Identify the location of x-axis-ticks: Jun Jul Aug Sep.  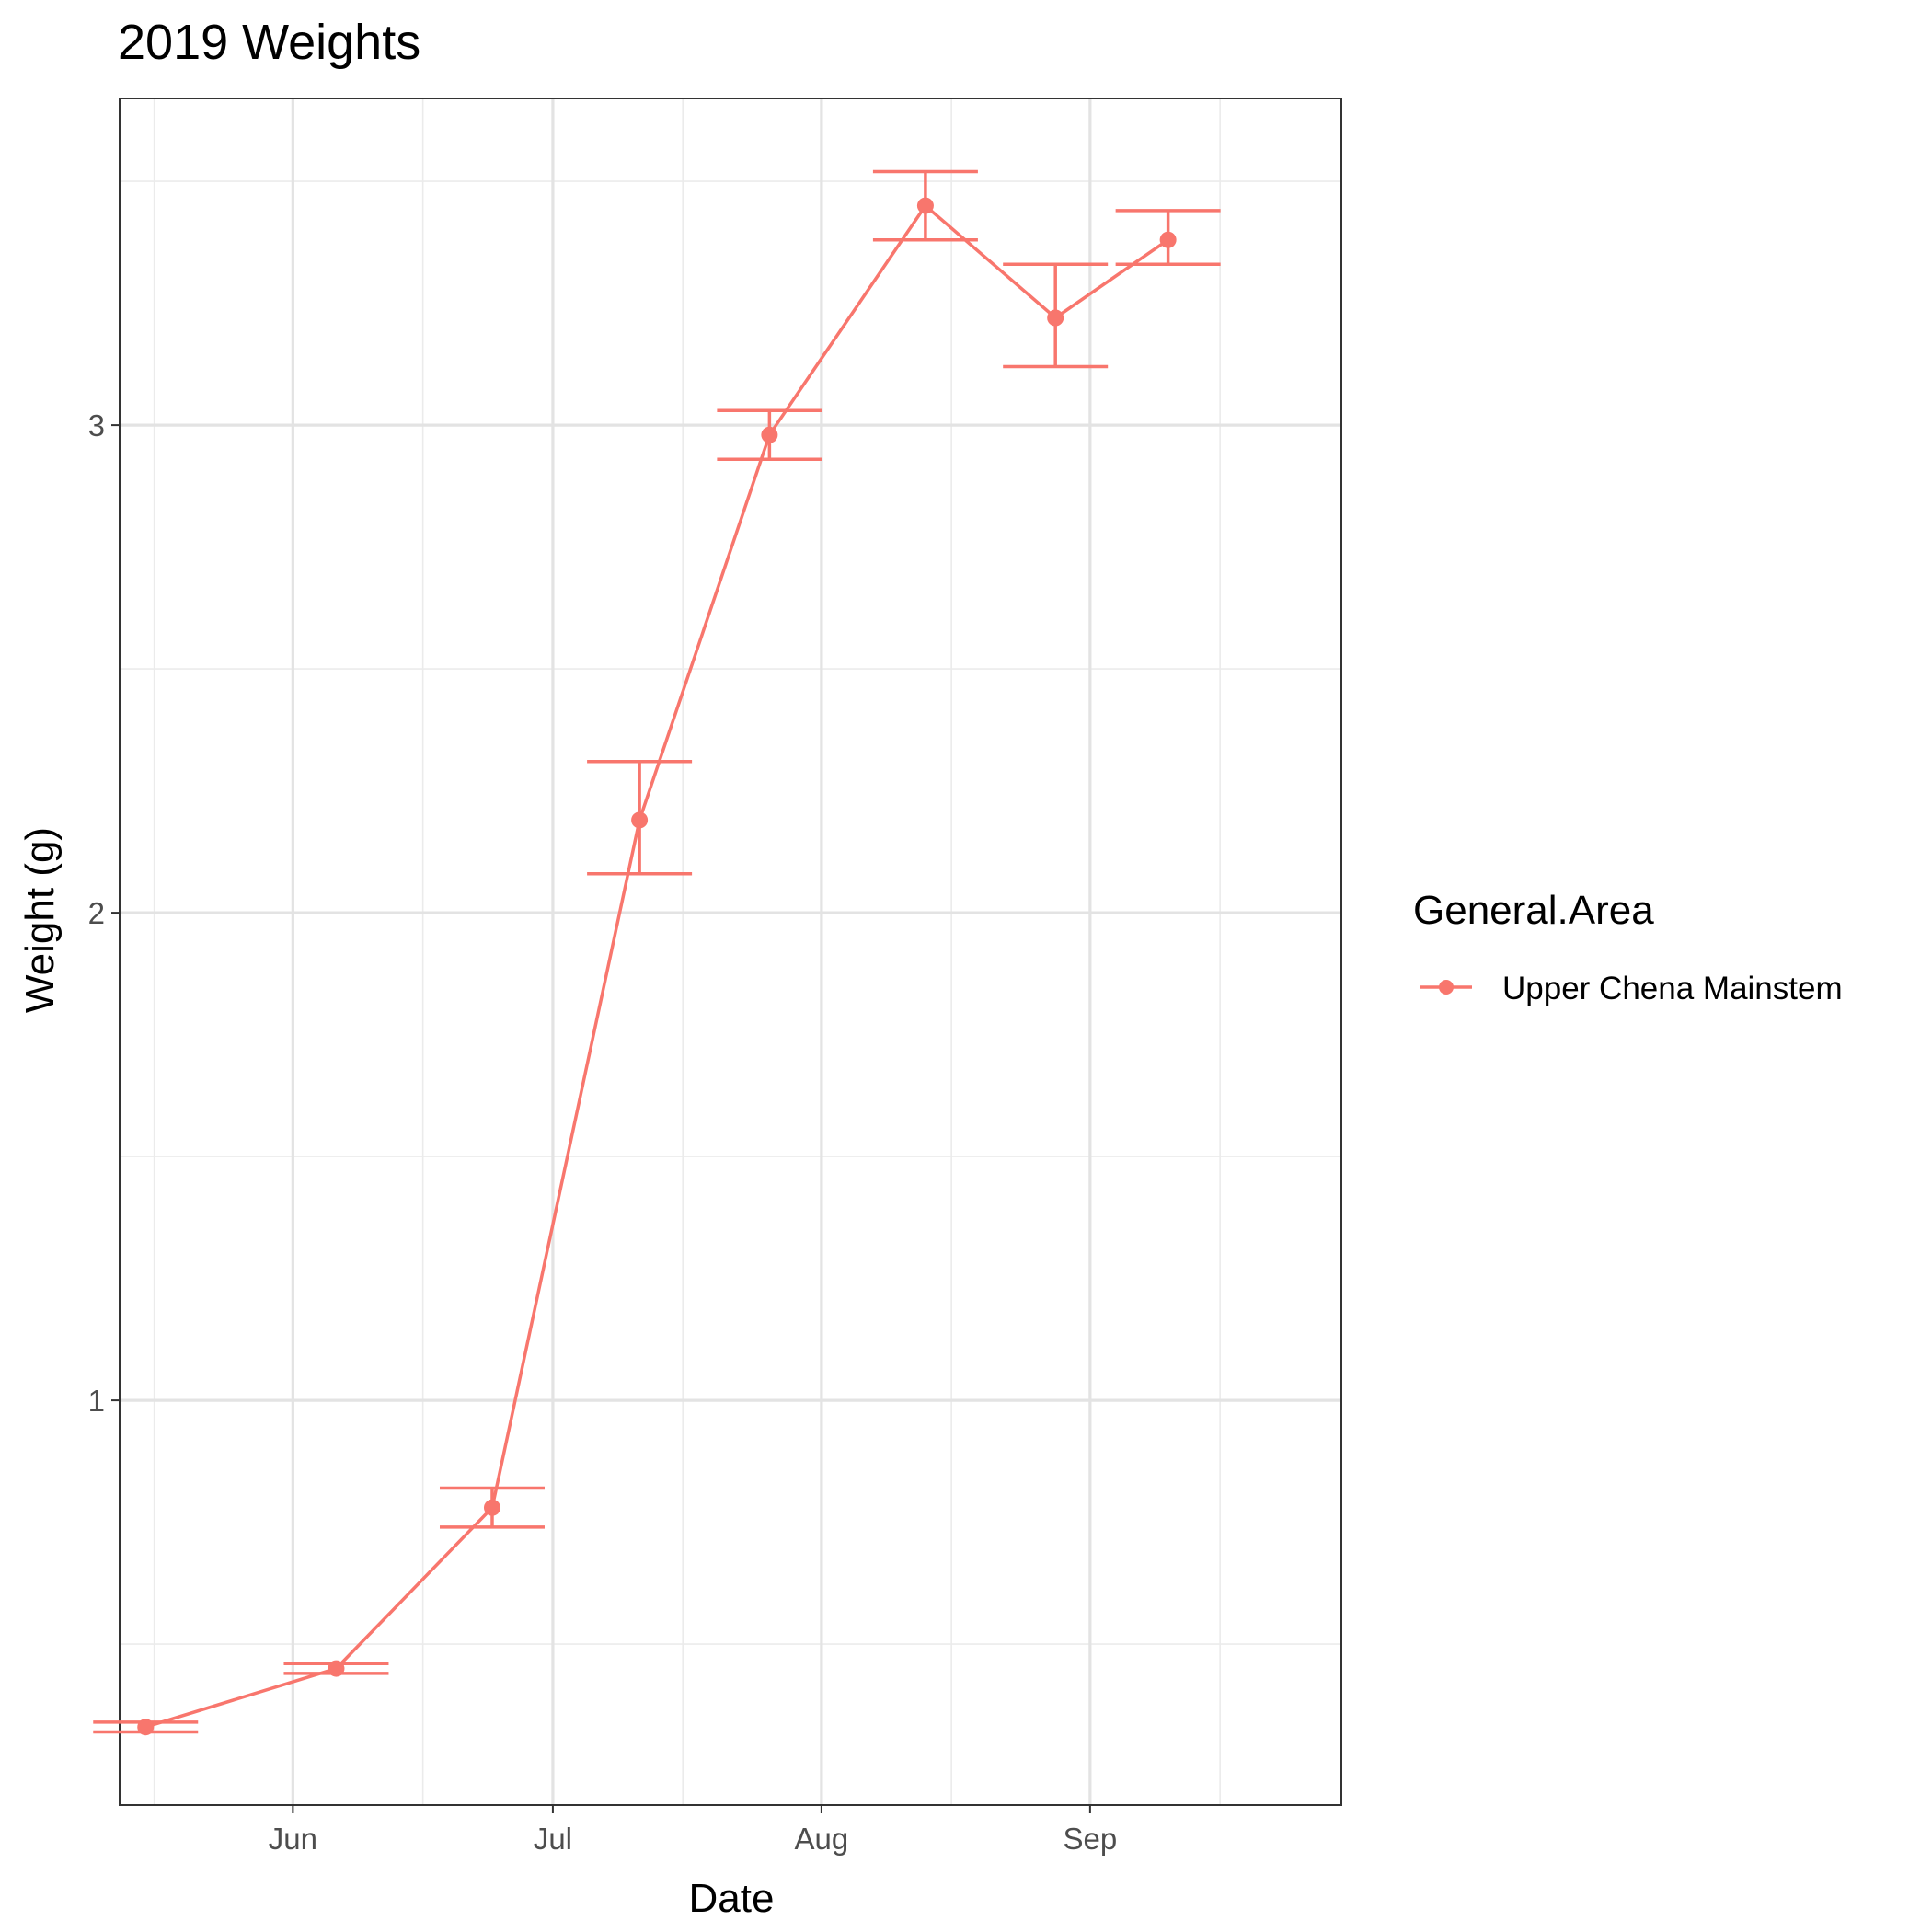
(693, 1830).